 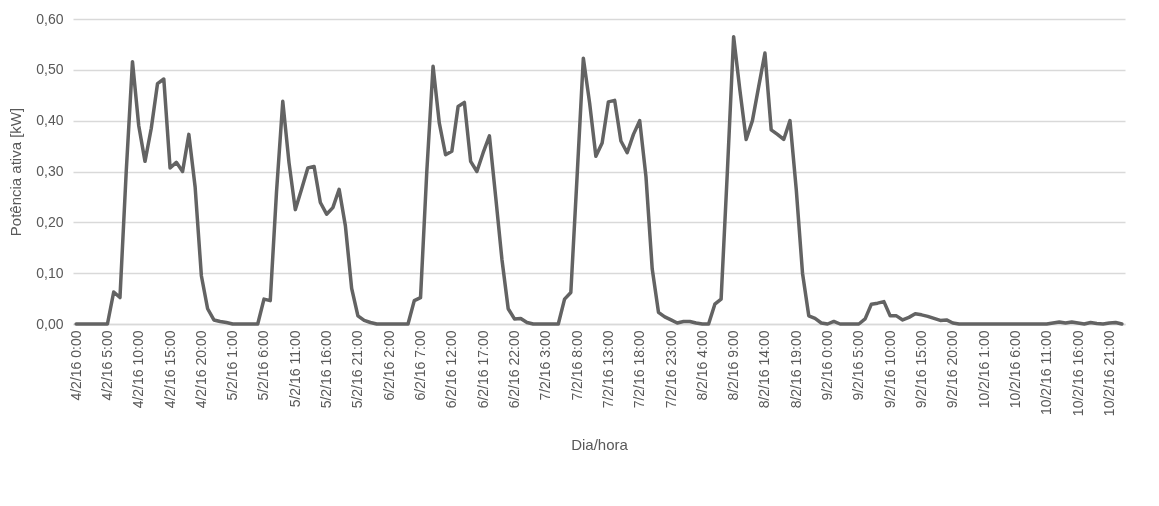 What do you see at coordinates (795, 369) in the screenshot?
I see `x-tick-label: 8/2/16 19:00` at bounding box center [795, 369].